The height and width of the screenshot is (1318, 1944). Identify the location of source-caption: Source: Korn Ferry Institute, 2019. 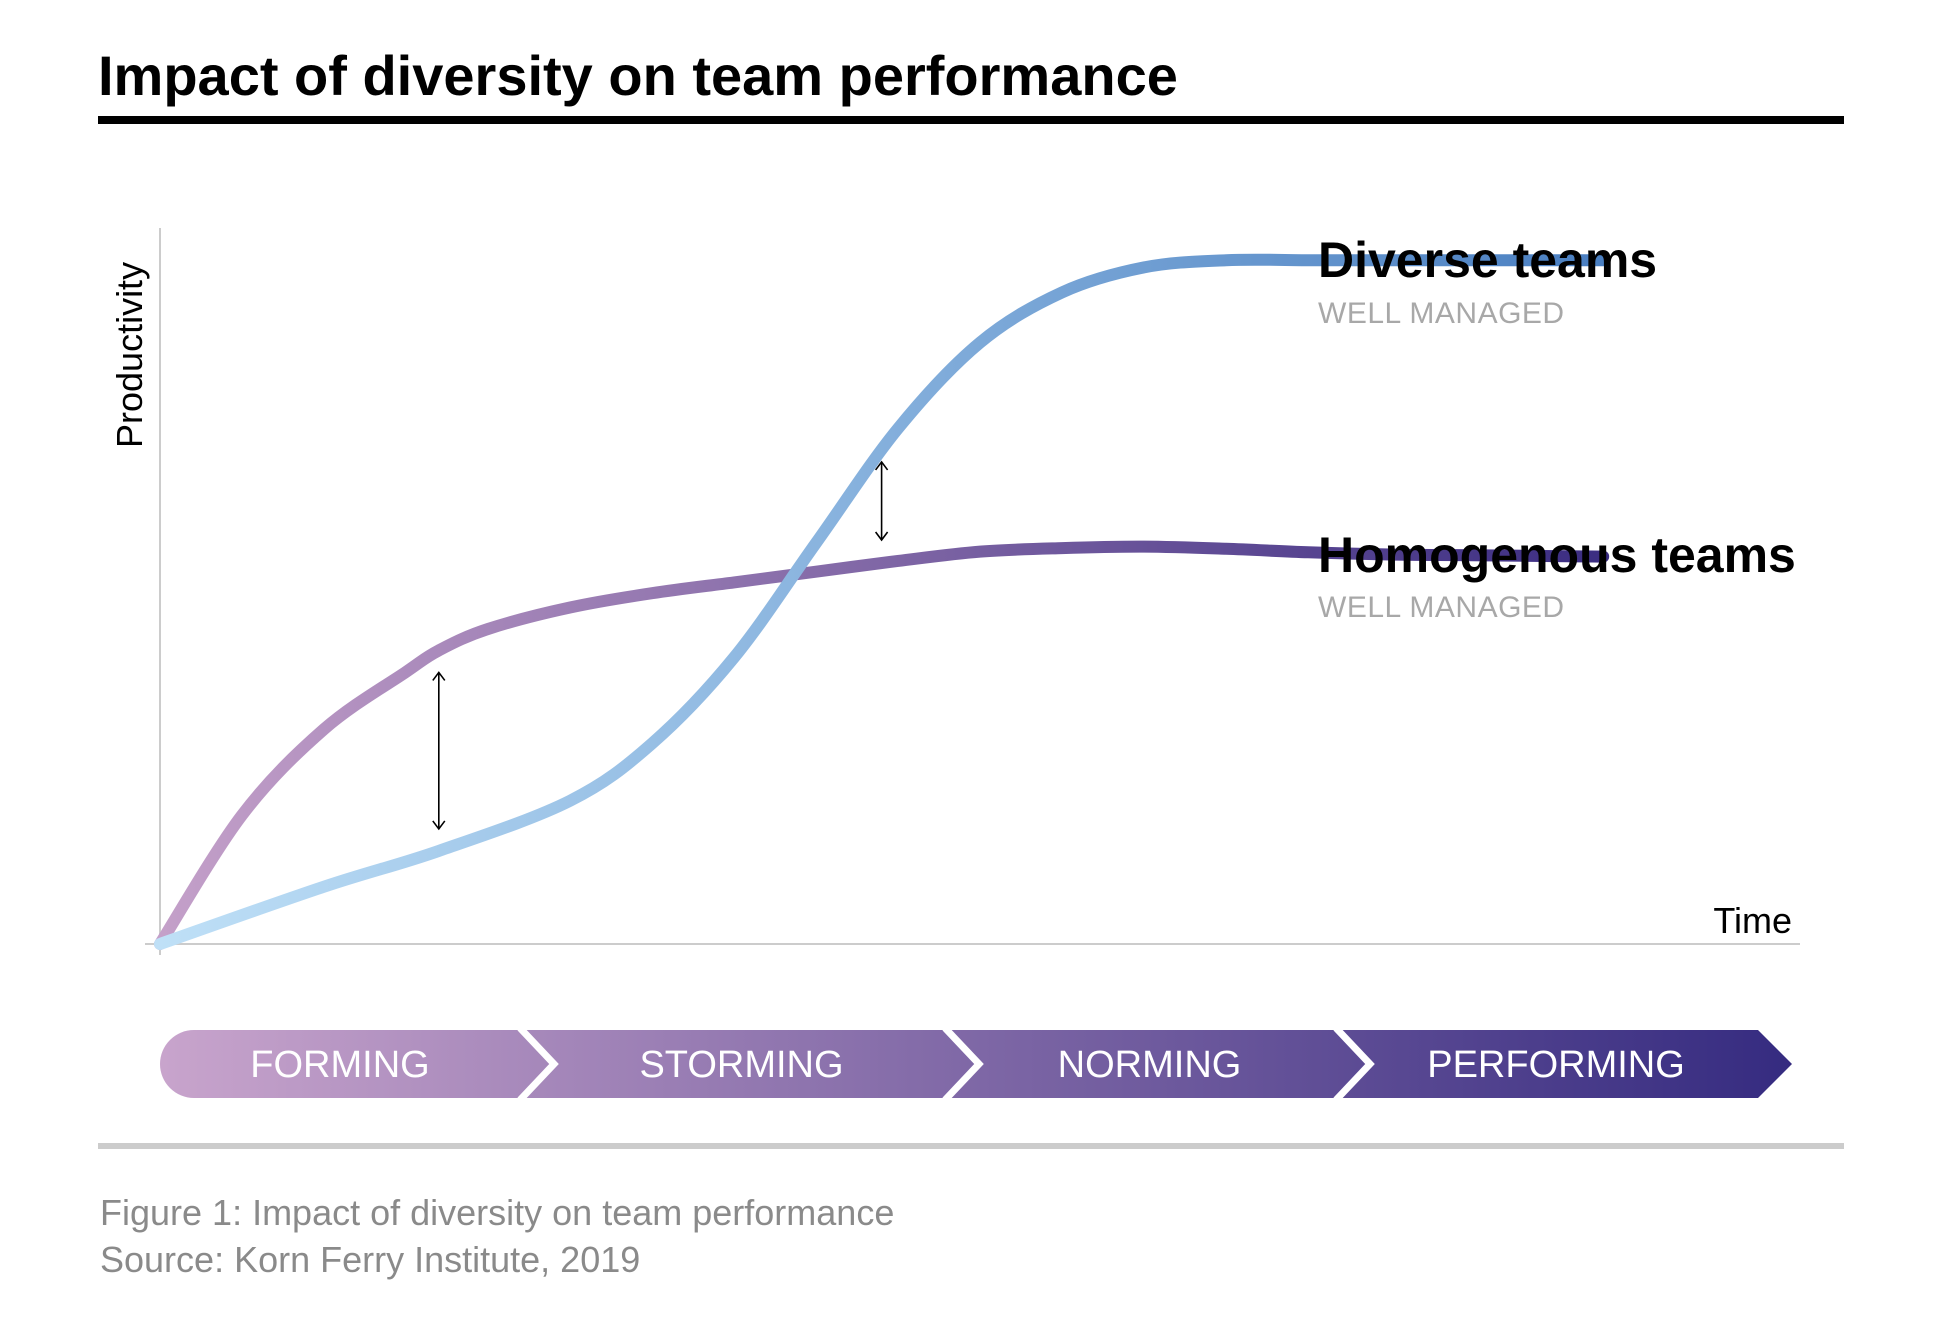
(370, 1259).